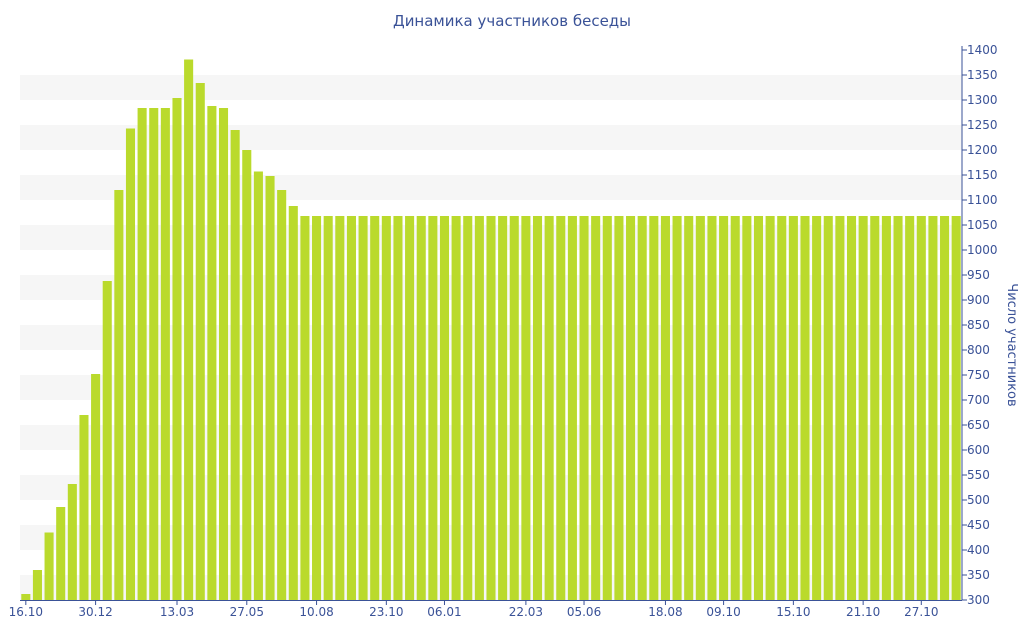 The height and width of the screenshot is (640, 1024). I want to click on y-axis-title: Число участников, so click(1011, 344).